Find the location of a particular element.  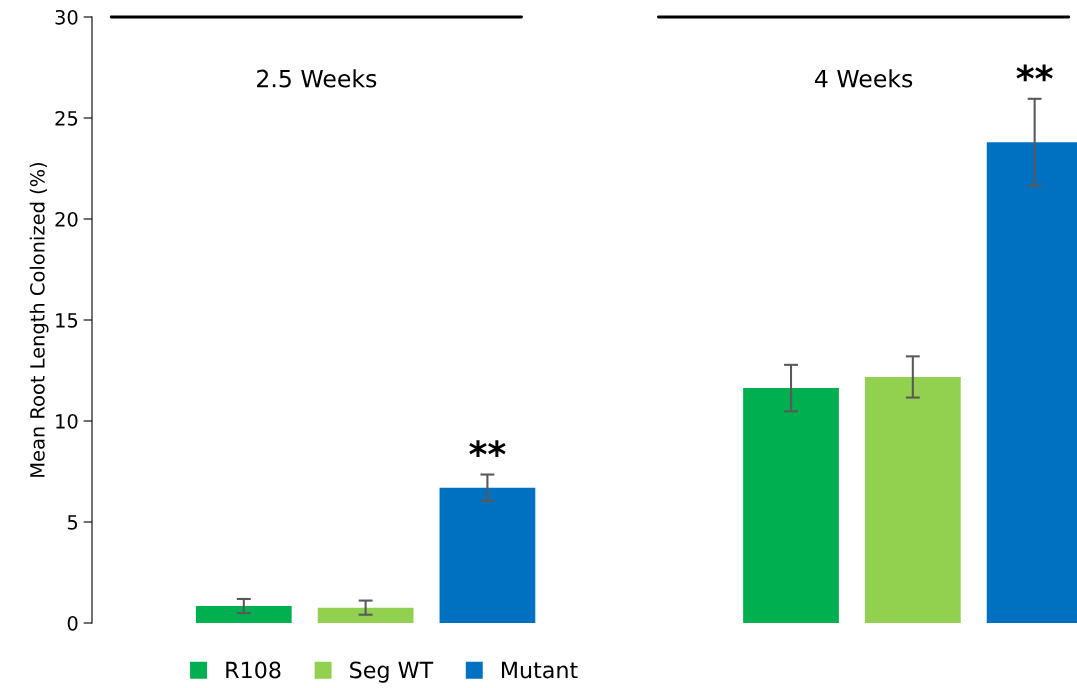

legend-label: R108 is located at coordinates (253, 670).